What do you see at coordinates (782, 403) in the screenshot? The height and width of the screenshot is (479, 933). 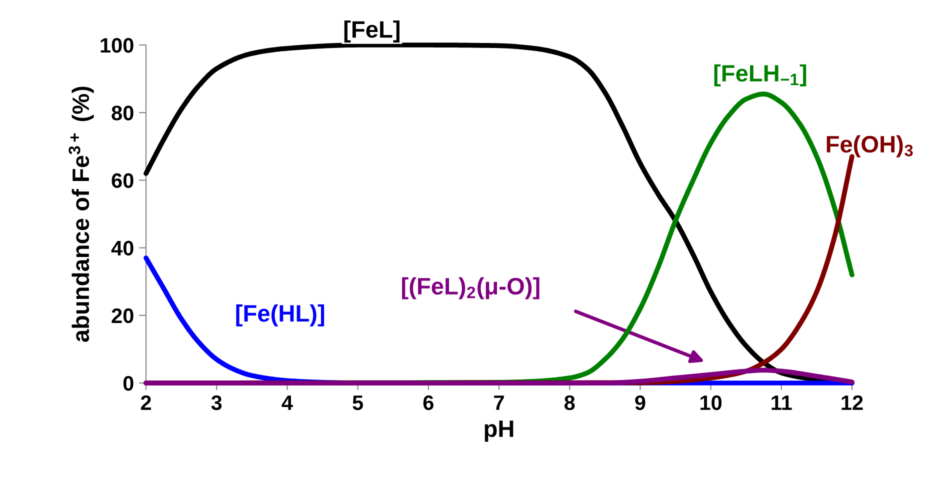 I see `x-tick-label: 11` at bounding box center [782, 403].